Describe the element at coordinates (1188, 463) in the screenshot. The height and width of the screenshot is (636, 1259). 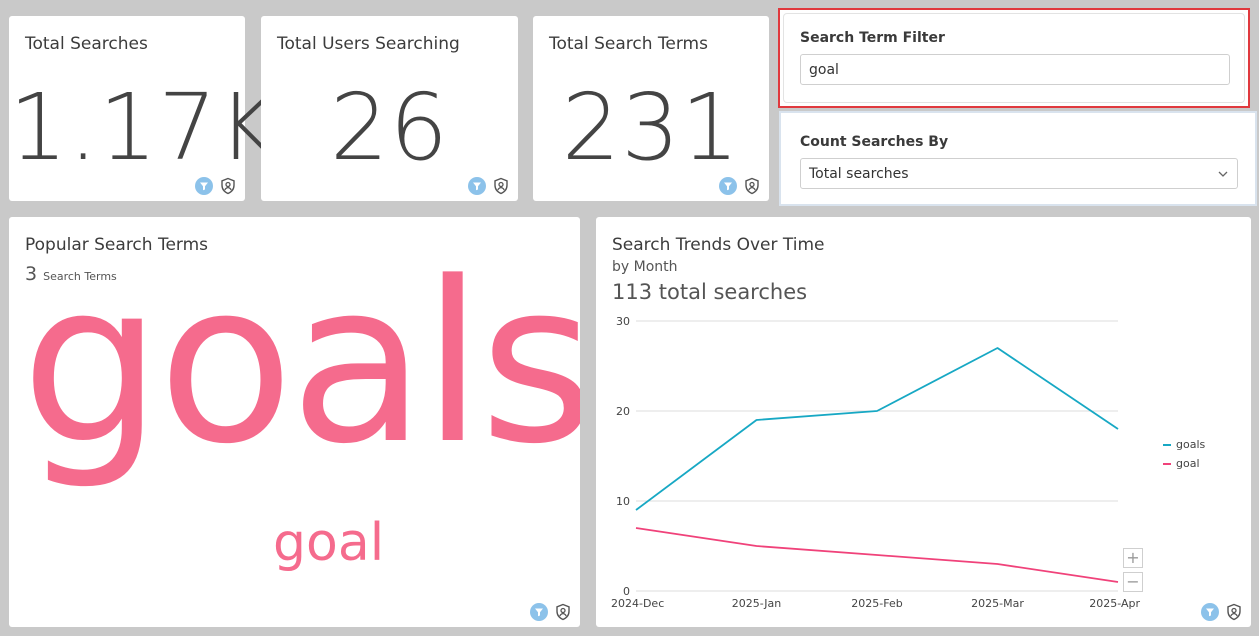
I see `legend-label: goal` at that location.